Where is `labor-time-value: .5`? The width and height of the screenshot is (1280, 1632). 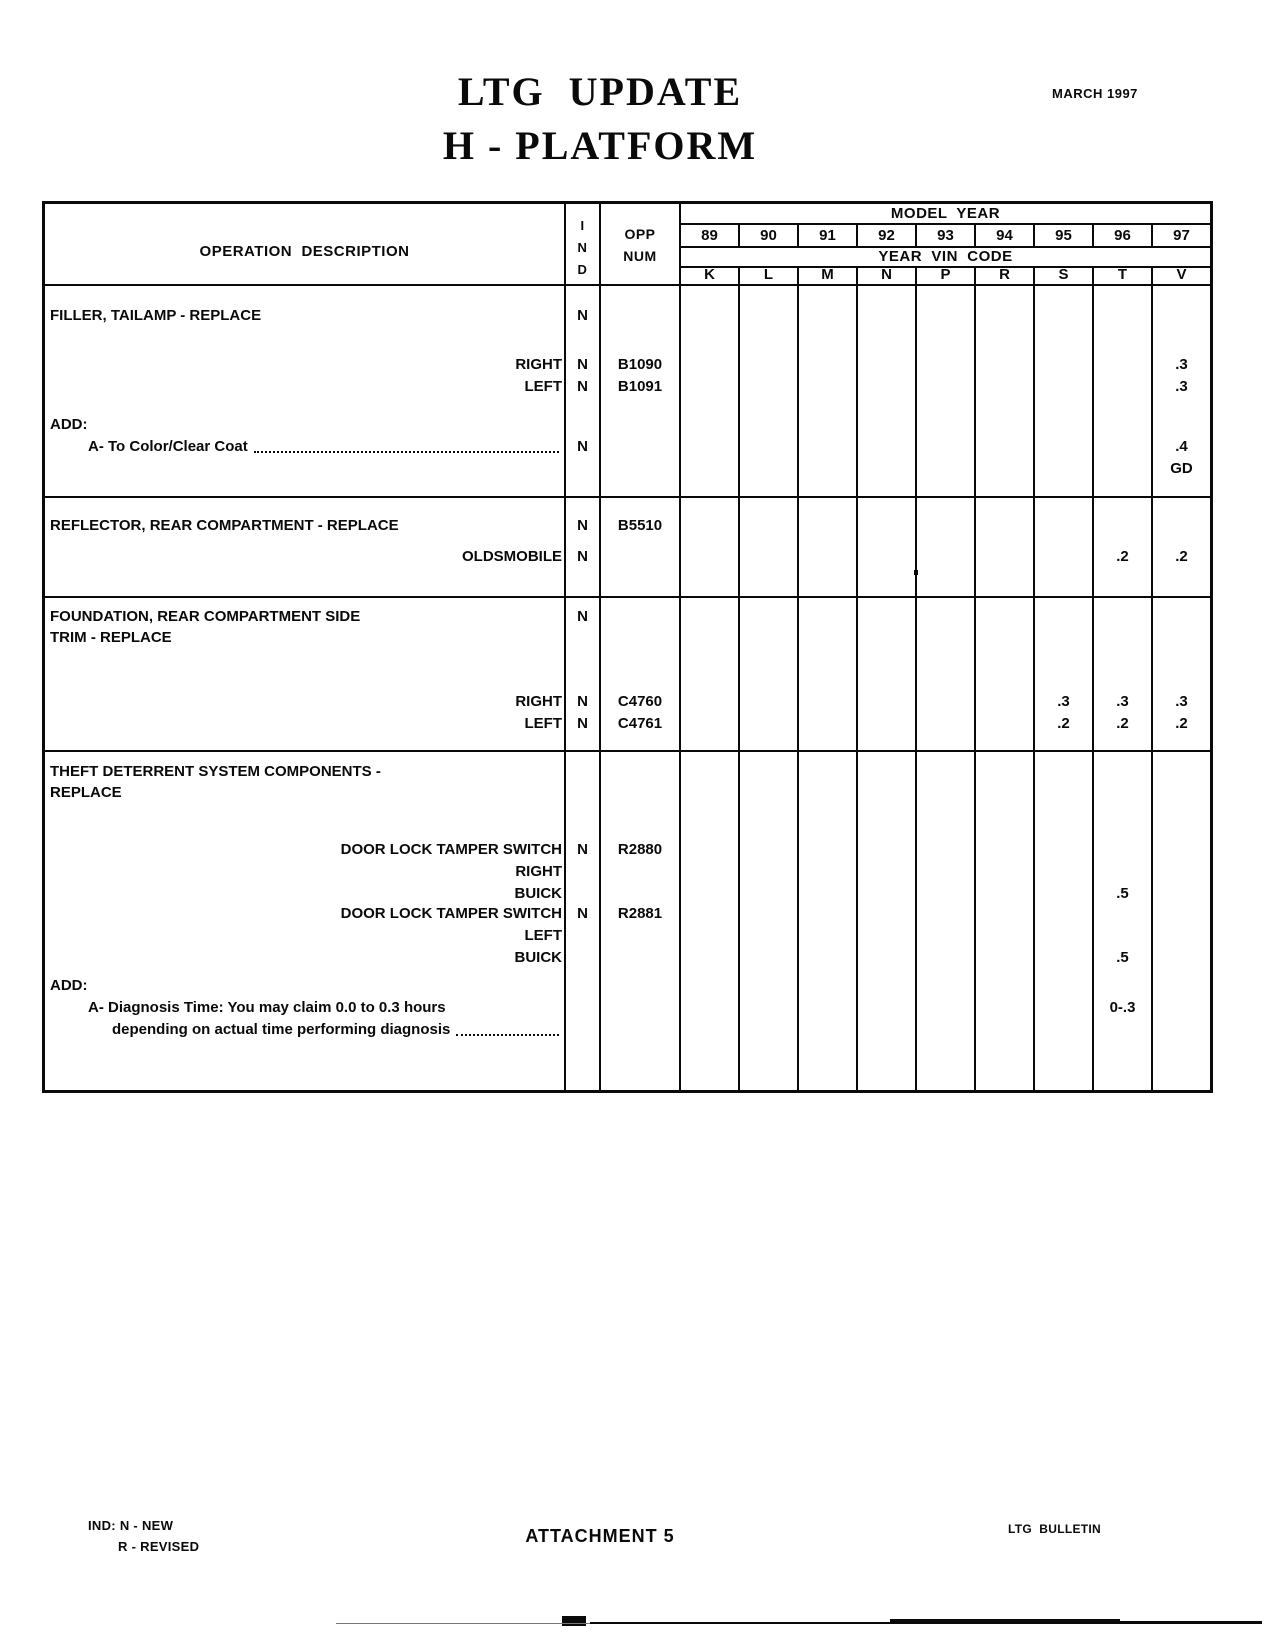 labor-time-value: .5 is located at coordinates (1122, 957).